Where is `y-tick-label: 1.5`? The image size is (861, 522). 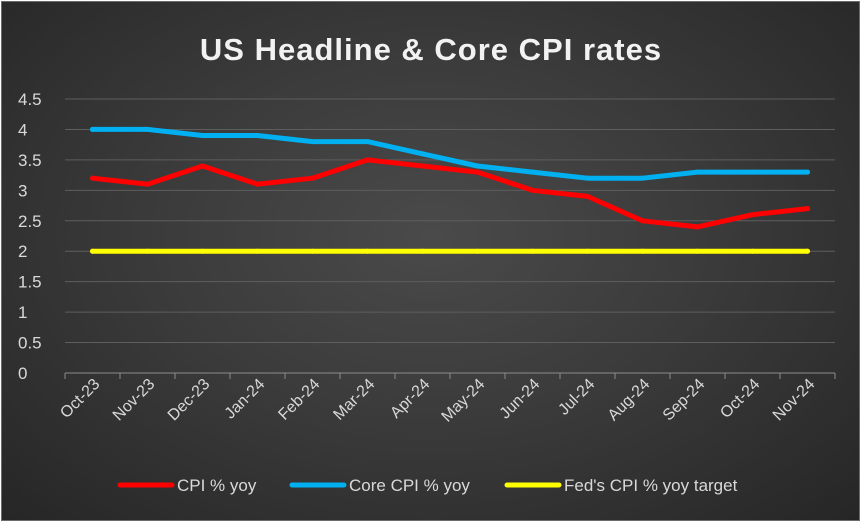
y-tick-label: 1.5 is located at coordinates (30, 282).